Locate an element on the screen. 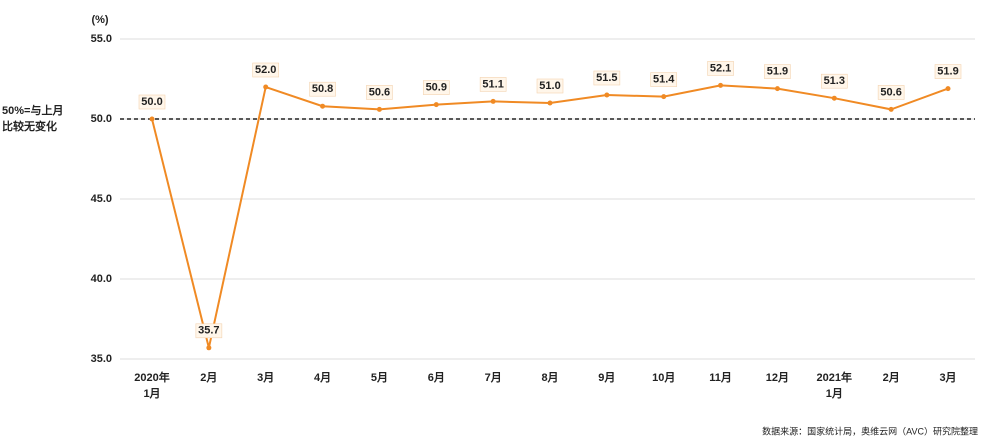 The height and width of the screenshot is (443, 988). y-tick-label: 50.0 is located at coordinates (101, 119).